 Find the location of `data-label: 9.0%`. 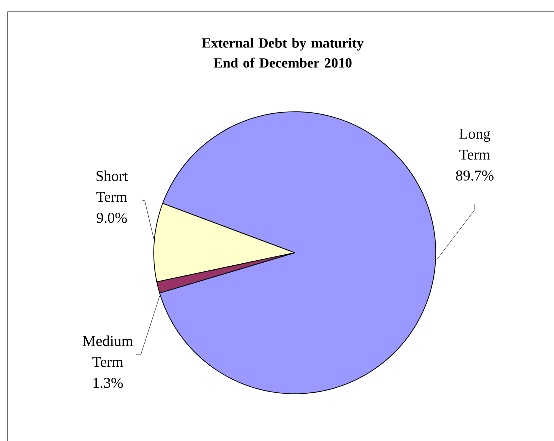

data-label: 9.0% is located at coordinates (112, 218).